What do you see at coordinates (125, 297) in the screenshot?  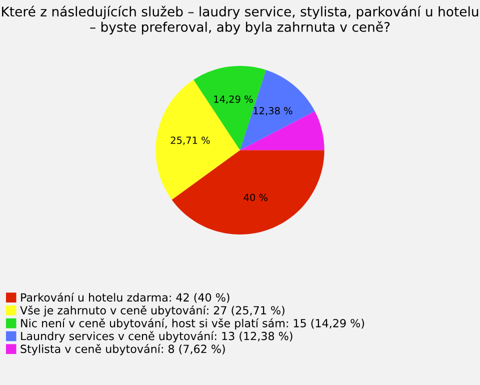 I see `legend-label: Parkování u hotelu zdarma: 42 (40 %)` at bounding box center [125, 297].